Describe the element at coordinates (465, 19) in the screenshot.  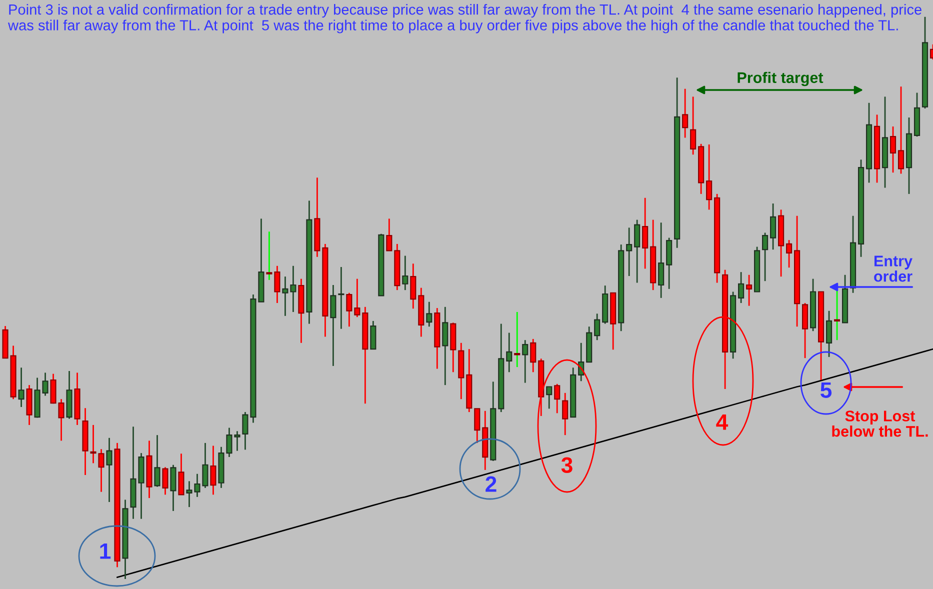
I see `annotation: Point 3 is not a valid confirmation for a trade entry because price was still far away from the TL. At point 4 the same esenario happened, price was still far away from the TL. At point 5 was the right time to place a buy order five pips above the high of the candle that touched the TL.` at that location.